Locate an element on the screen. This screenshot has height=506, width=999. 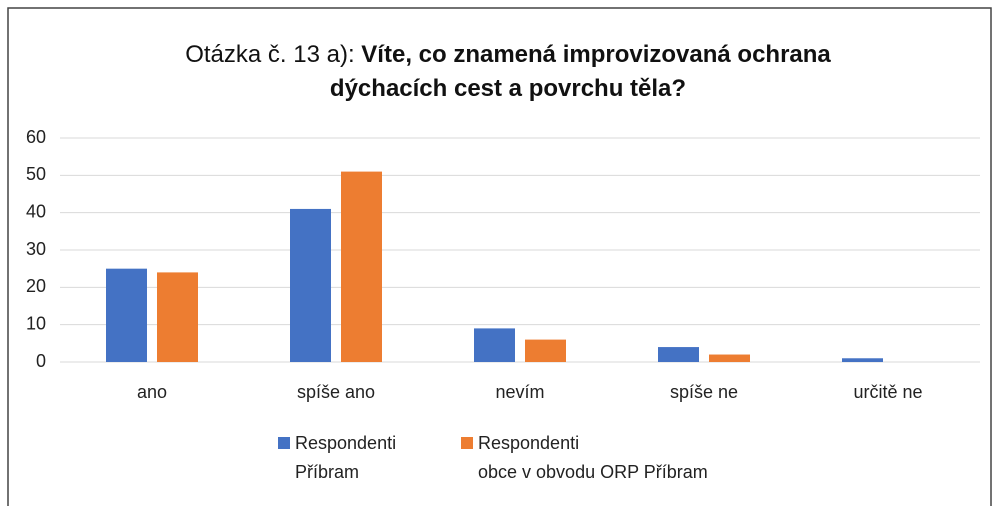
x-tick-label: spíše ne is located at coordinates (704, 392).